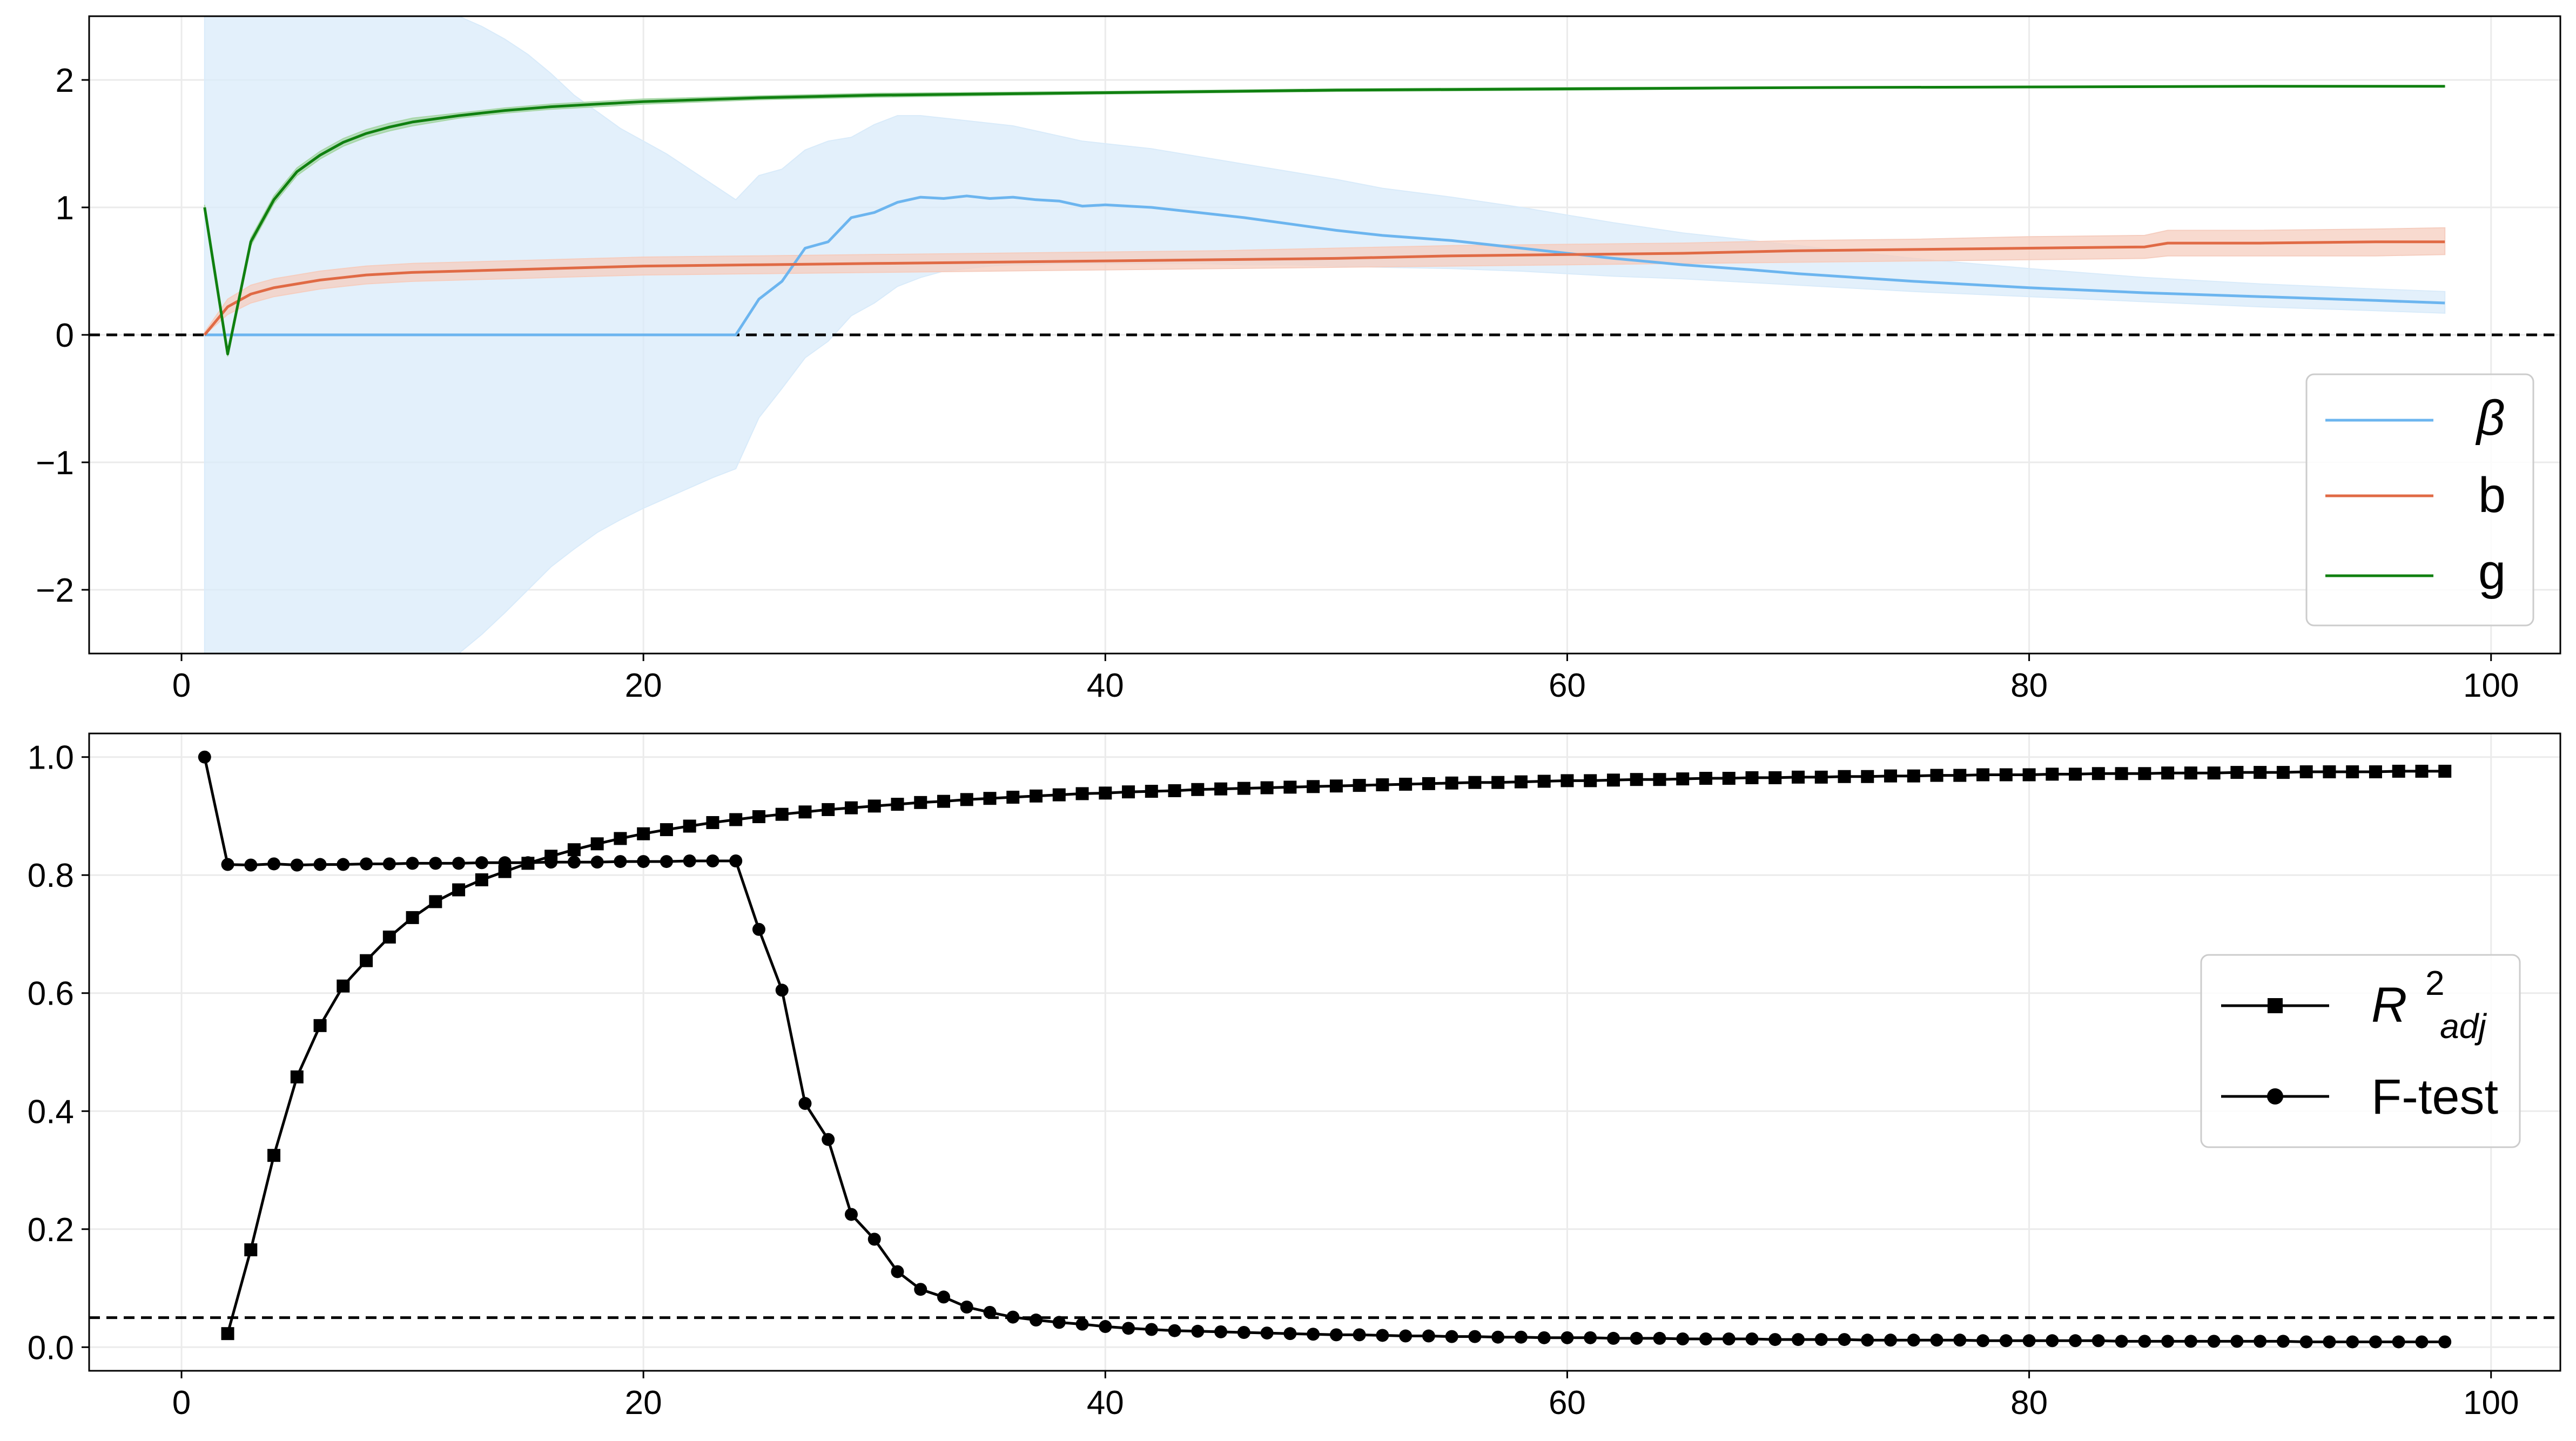 This screenshot has height=1441, width=2576. What do you see at coordinates (51, 1111) in the screenshot?
I see `bottom-y-tick-label-2: 0.4` at bounding box center [51, 1111].